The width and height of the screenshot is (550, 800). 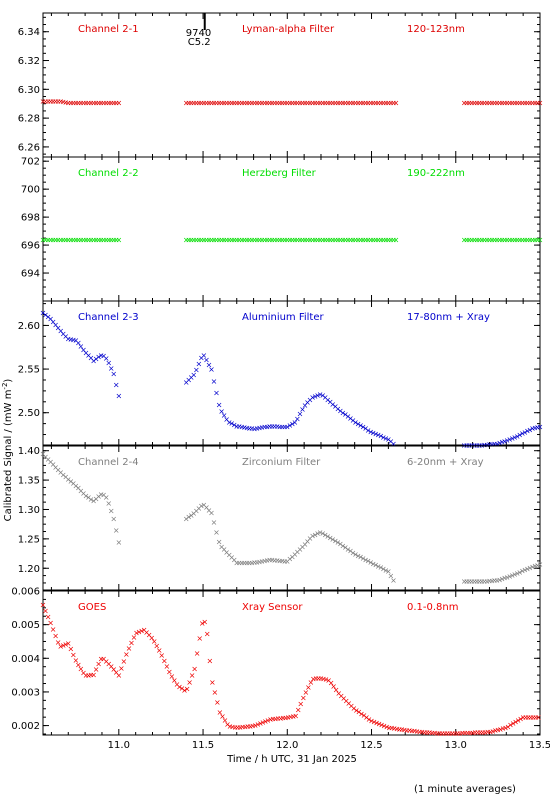 What do you see at coordinates (29, 32) in the screenshot?
I see `y-tick-label: 6.34` at bounding box center [29, 32].